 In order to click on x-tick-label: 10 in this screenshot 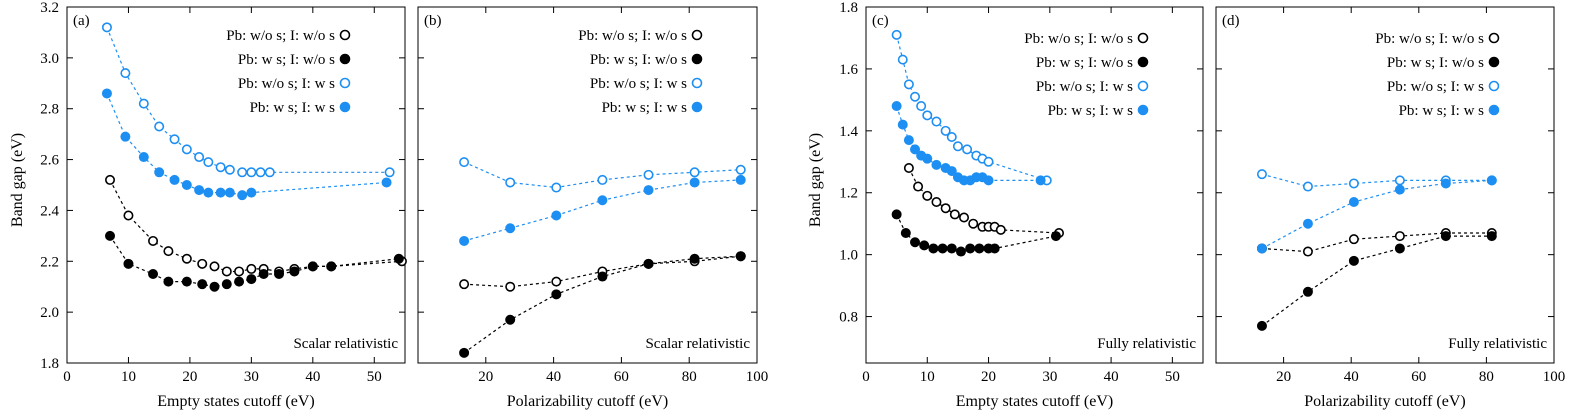, I will do `click(128, 377)`.